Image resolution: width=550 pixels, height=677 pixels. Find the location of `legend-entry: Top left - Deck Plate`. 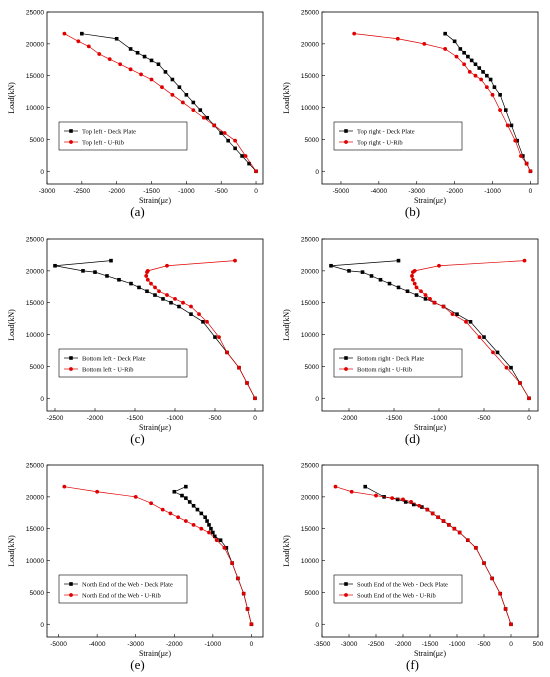

legend-entry: Top left - Deck Plate is located at coordinates (109, 131).